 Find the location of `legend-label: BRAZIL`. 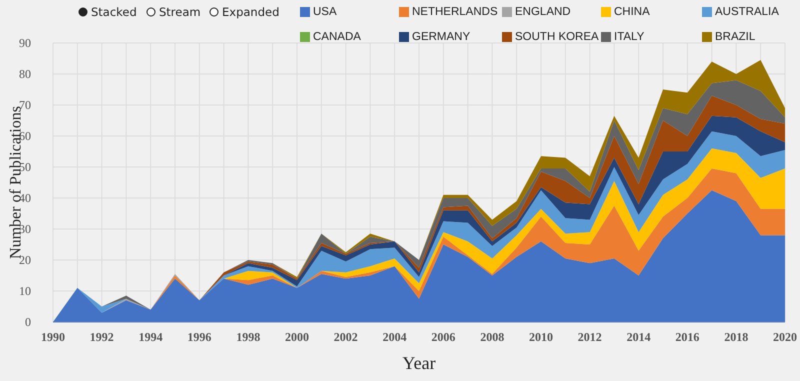

legend-label: BRAZIL is located at coordinates (735, 37).